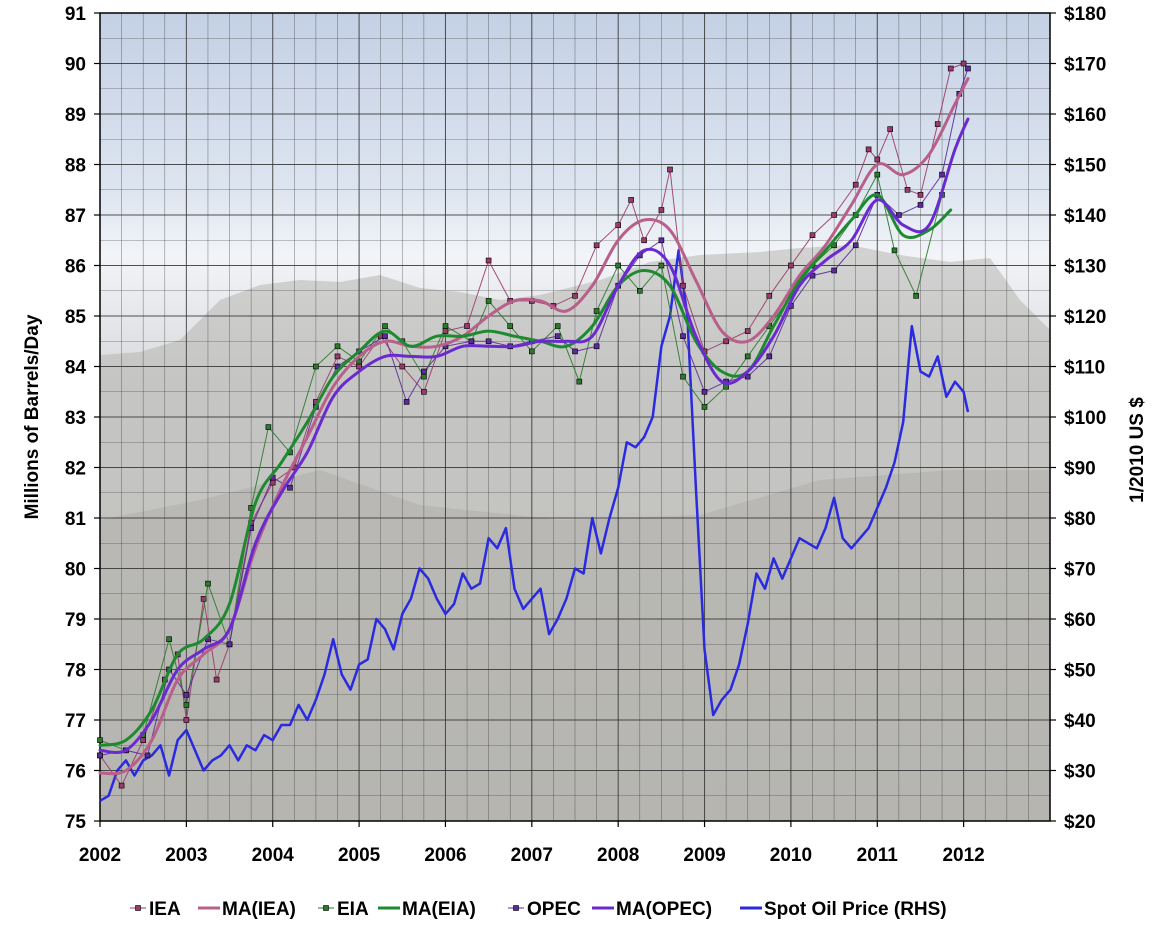  I want to click on y-tick-label: 85, so click(76, 317).